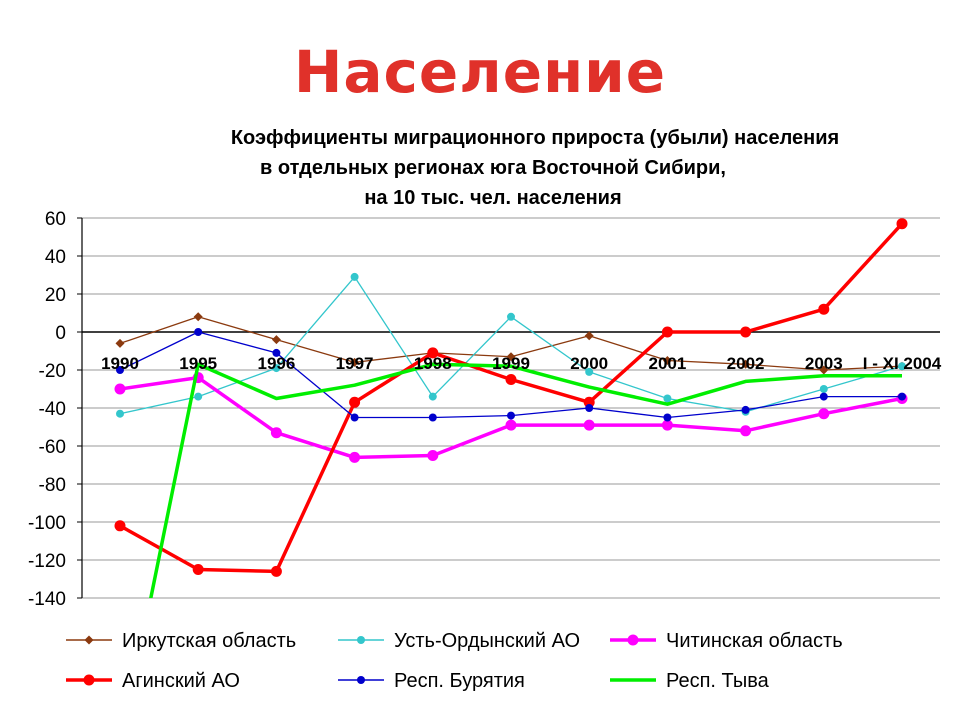  I want to click on legend-label: Респ. Бурятия, so click(459, 681).